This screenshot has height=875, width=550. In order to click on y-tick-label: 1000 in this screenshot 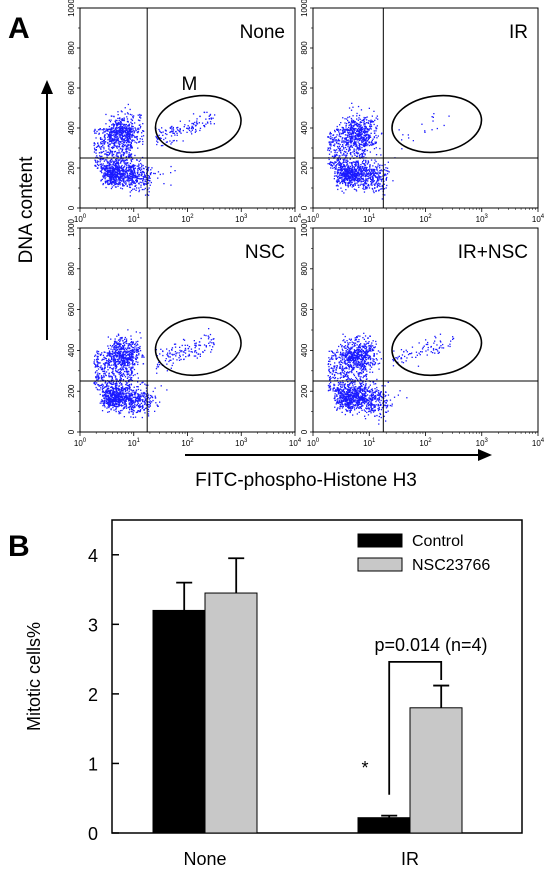, I will do `click(71, 8)`.